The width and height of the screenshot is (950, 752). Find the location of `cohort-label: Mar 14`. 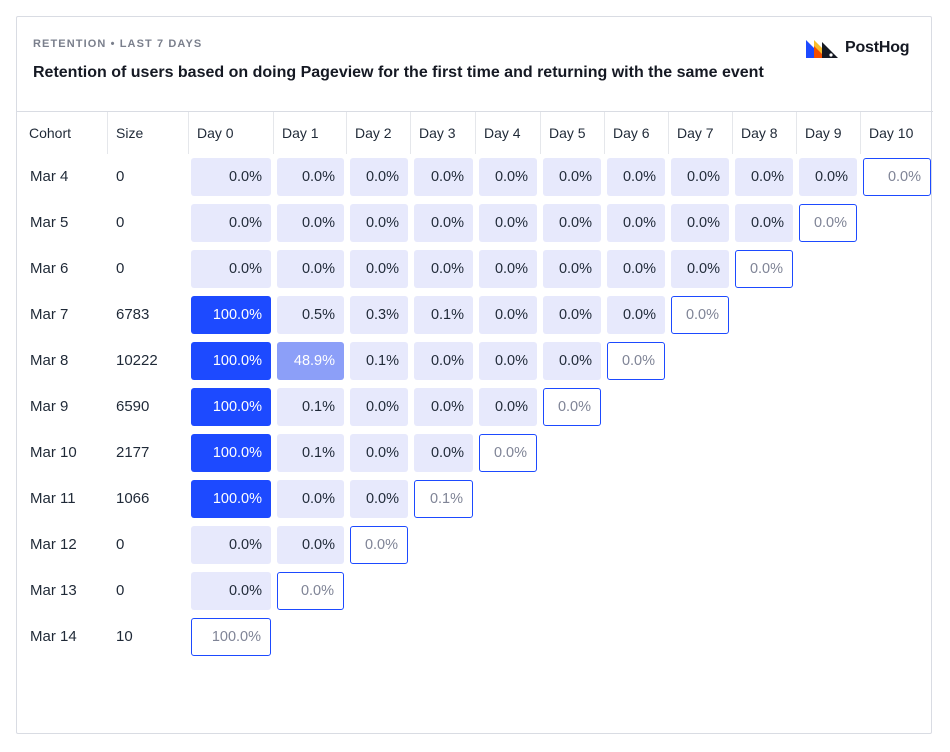

cohort-label: Mar 14 is located at coordinates (53, 636).